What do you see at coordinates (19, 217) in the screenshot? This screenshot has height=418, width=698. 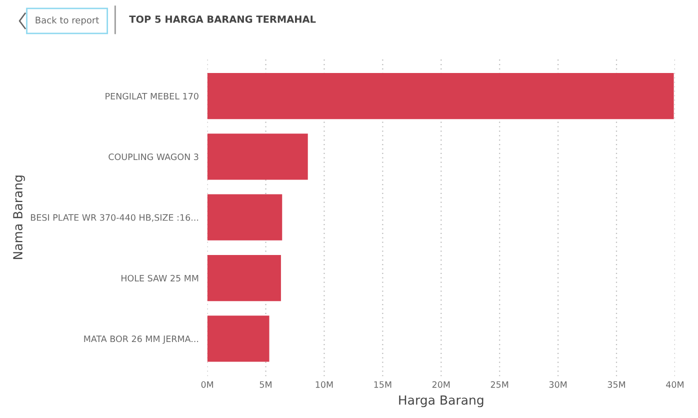 I see `y-axis-title: Nama Barang` at bounding box center [19, 217].